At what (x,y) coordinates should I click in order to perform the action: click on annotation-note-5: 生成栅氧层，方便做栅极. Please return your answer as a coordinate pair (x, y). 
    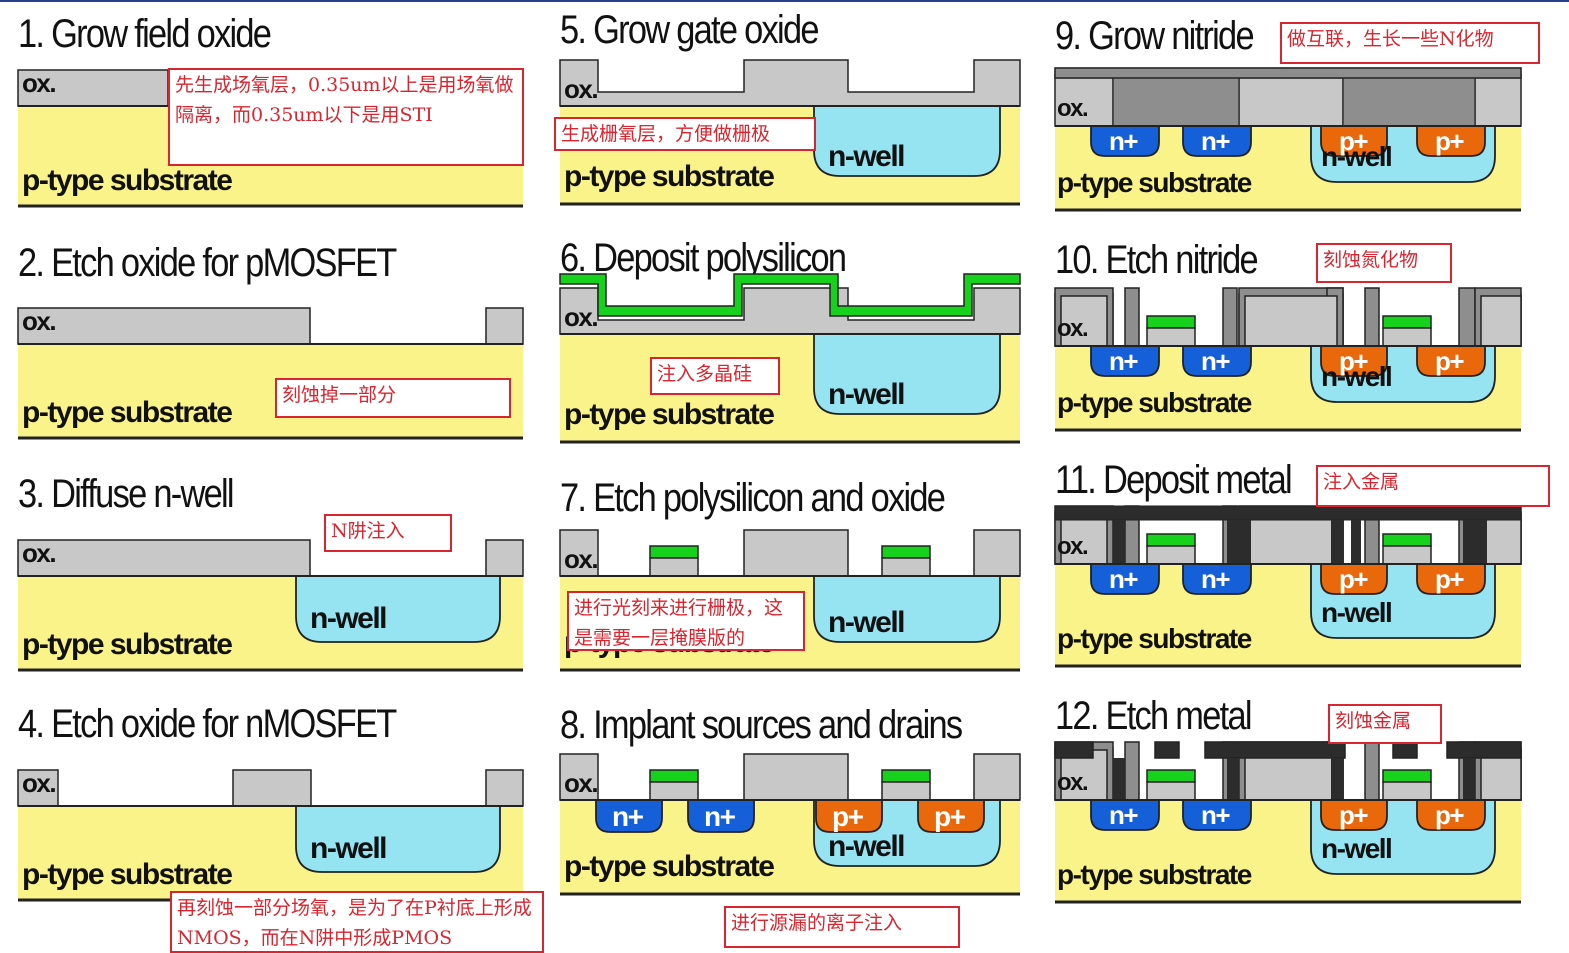
    Looking at the image, I should click on (685, 134).